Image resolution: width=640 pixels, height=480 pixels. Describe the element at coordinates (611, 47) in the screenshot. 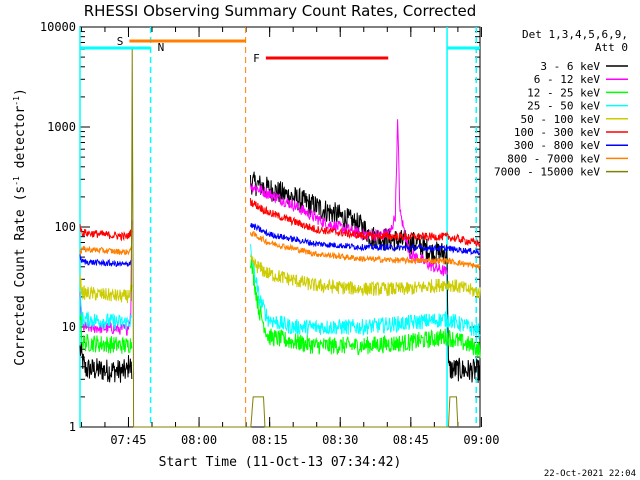

I see `legend-header-line2: Att 0` at that location.